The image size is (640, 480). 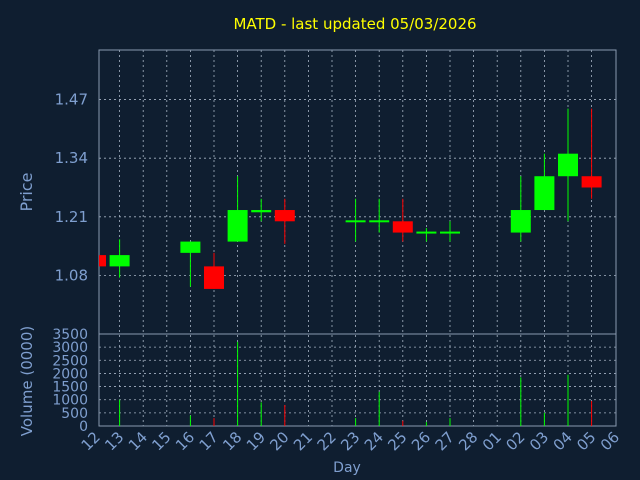 What do you see at coordinates (114, 441) in the screenshot?
I see `x-tick-label: 13` at bounding box center [114, 441].